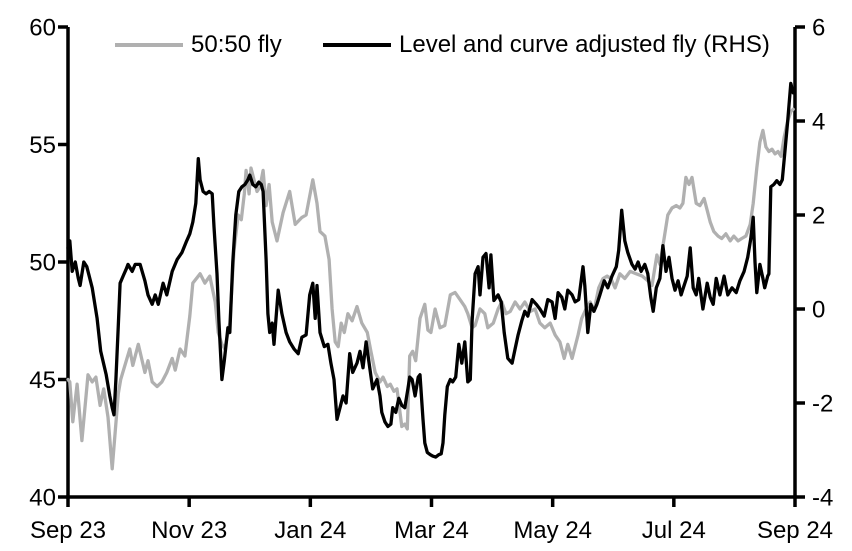 The image size is (852, 551). I want to click on x-axis-label: Sep 23, so click(68, 530).